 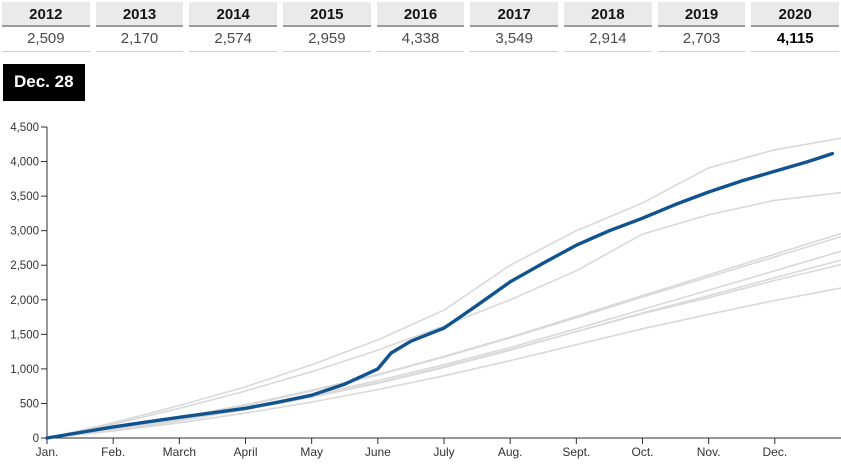 I want to click on year-tab-label: 2012, so click(x=46, y=14).